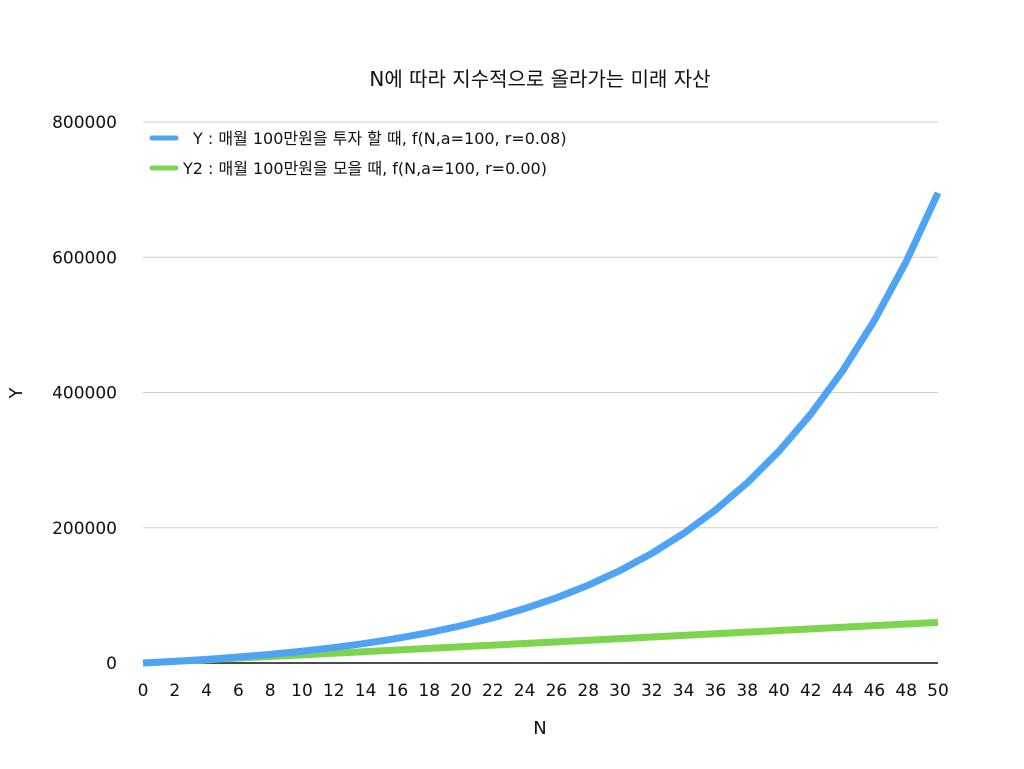 The height and width of the screenshot is (769, 1024). I want to click on x-tick-label: 32, so click(652, 691).